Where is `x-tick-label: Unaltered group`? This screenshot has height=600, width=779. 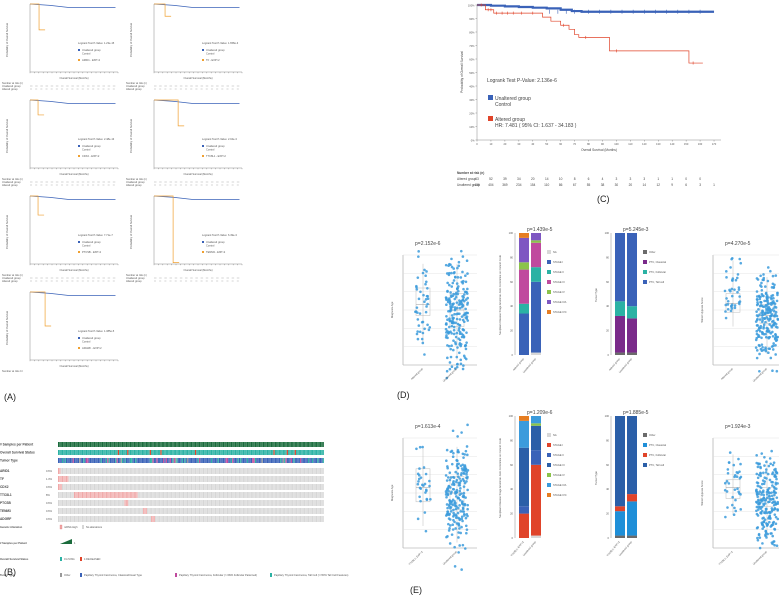 x-tick-label: Unaltered group is located at coordinates (450, 557).